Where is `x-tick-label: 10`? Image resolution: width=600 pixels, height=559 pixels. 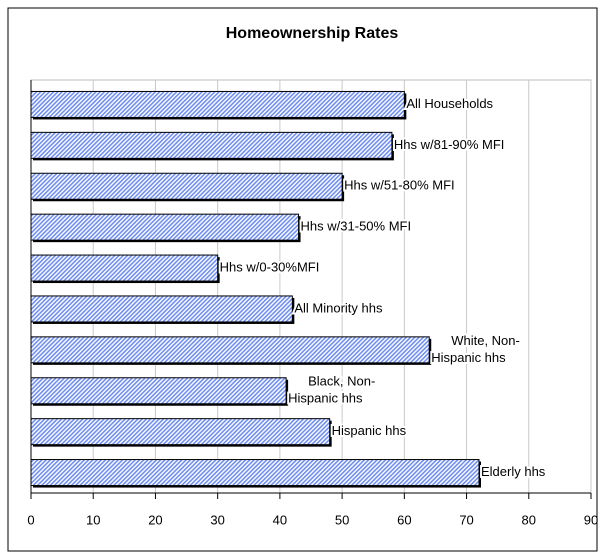 x-tick-label: 10 is located at coordinates (93, 519).